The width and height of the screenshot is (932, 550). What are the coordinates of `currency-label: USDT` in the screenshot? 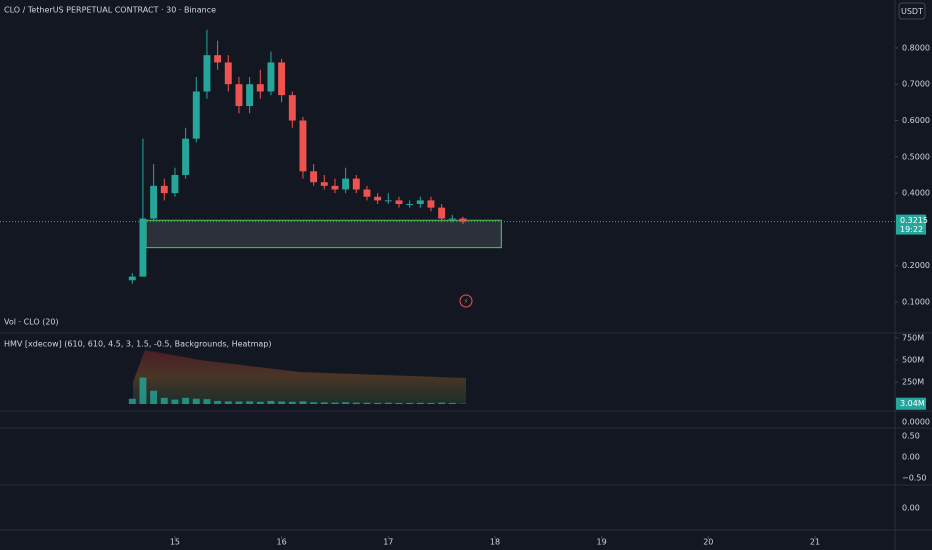 It's located at (912, 11).